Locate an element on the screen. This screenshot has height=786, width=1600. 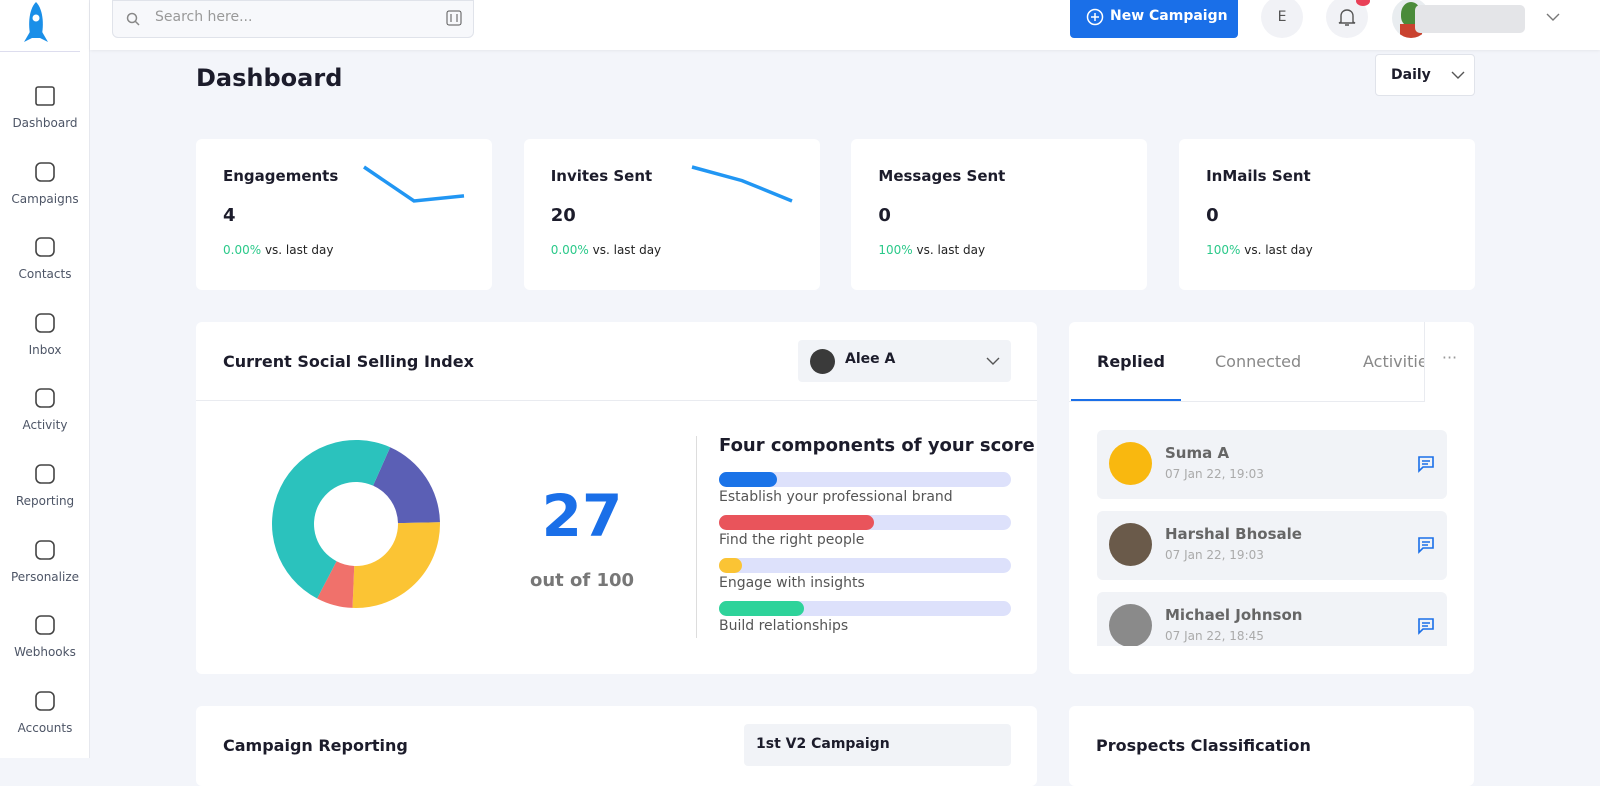
stat-value: 4 is located at coordinates (229, 215).